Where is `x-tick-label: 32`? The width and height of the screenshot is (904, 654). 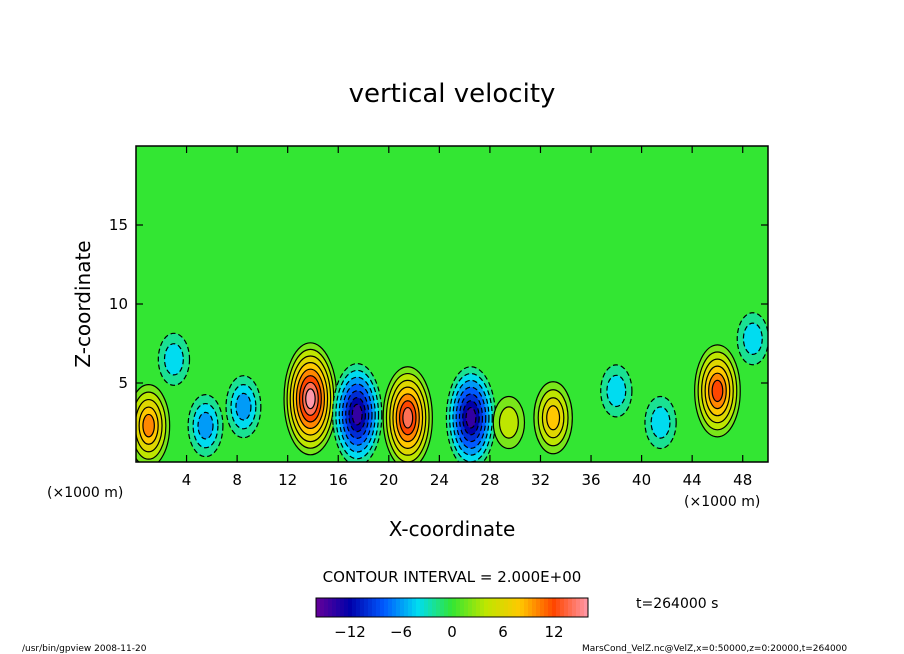
x-tick-label: 32 is located at coordinates (540, 480).